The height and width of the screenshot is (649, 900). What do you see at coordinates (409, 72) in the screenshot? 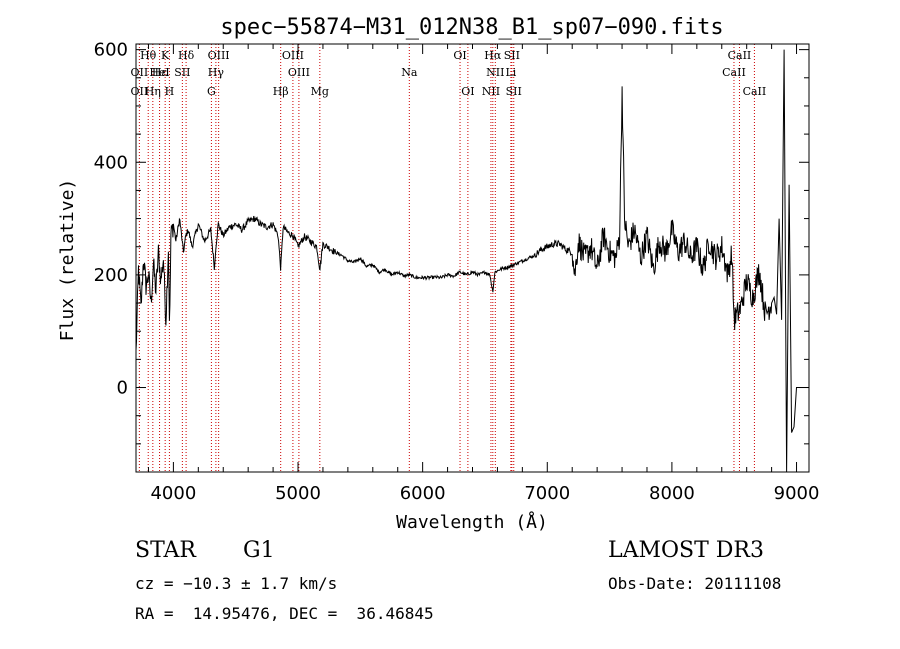
I see `line-label: Na` at bounding box center [409, 72].